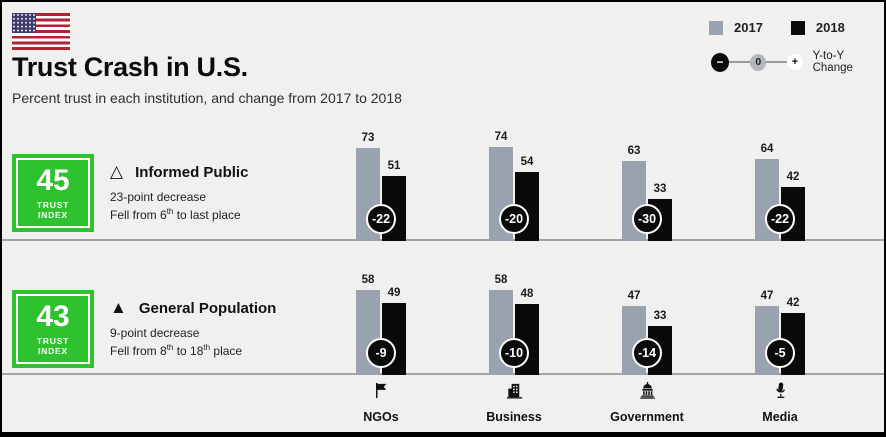 The width and height of the screenshot is (886, 437). What do you see at coordinates (394, 293) in the screenshot?
I see `bar-value-2018: 49` at bounding box center [394, 293].